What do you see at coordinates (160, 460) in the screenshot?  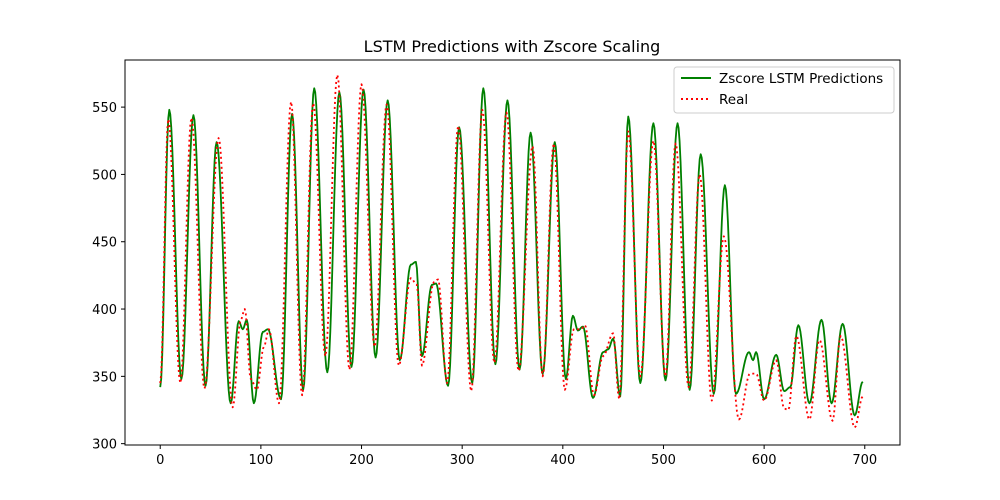 I see `x-tick-label: 0` at bounding box center [160, 460].